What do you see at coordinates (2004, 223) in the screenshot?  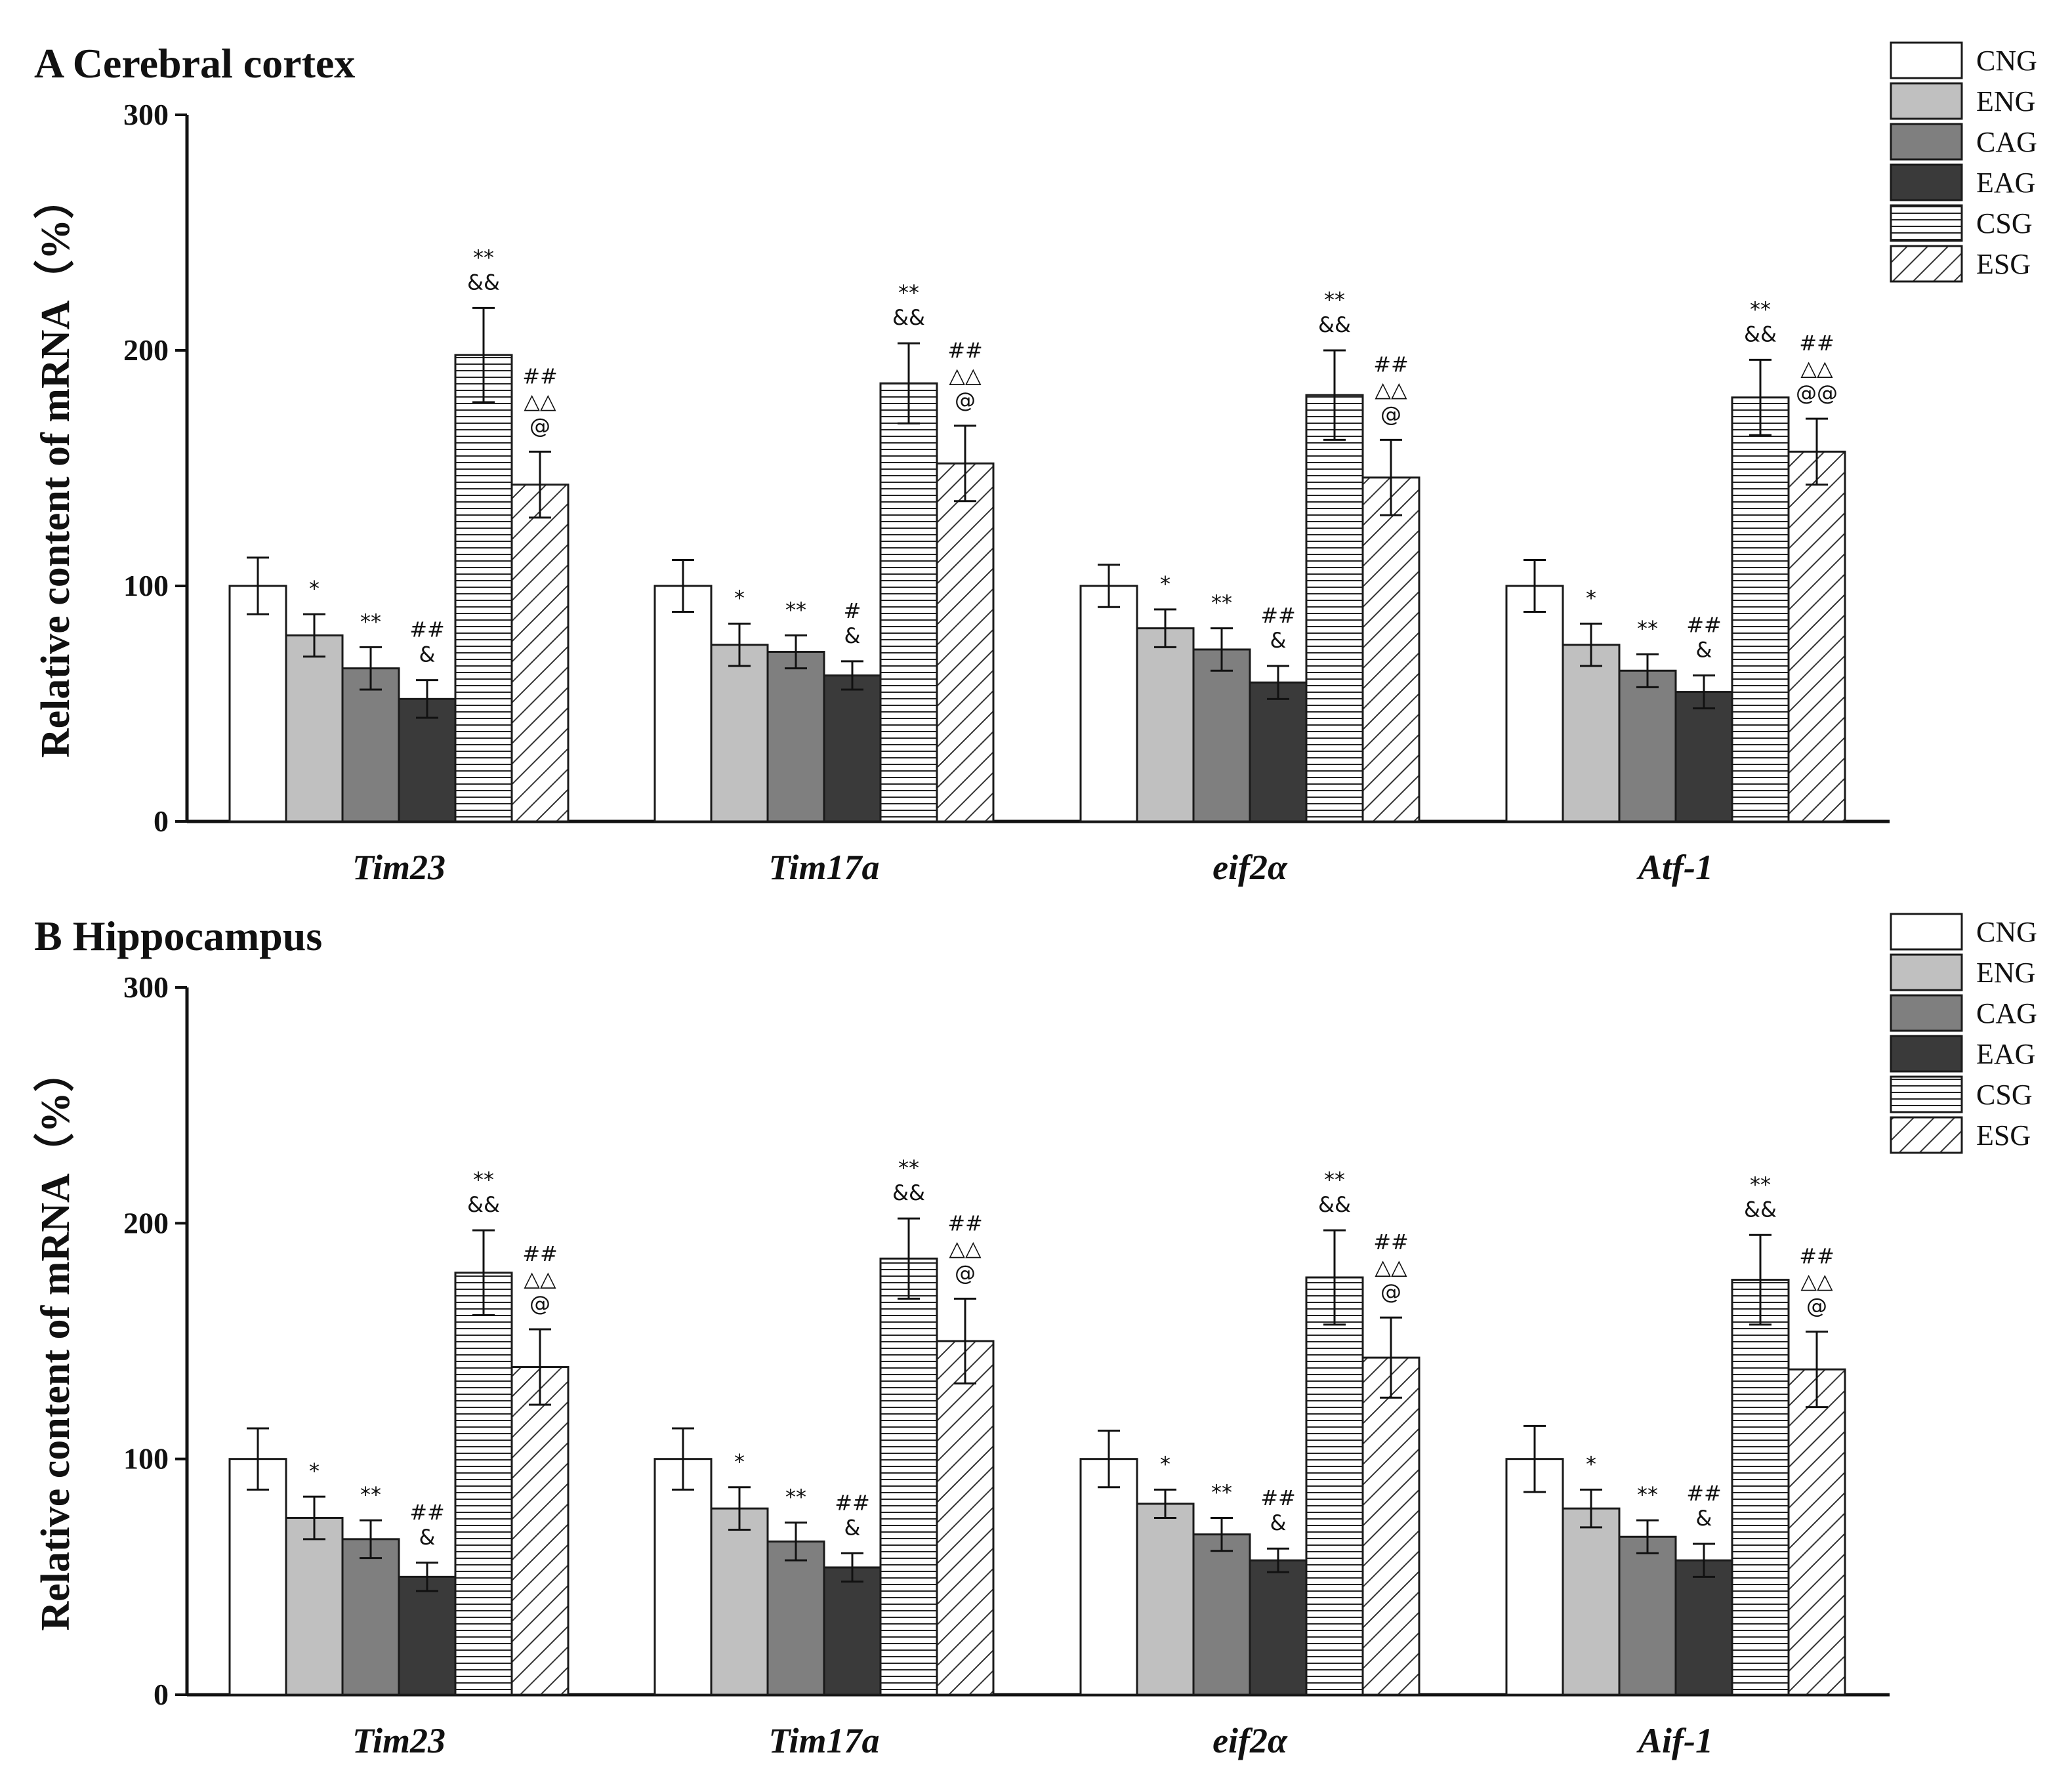 I see `legend-label: CSG` at bounding box center [2004, 223].